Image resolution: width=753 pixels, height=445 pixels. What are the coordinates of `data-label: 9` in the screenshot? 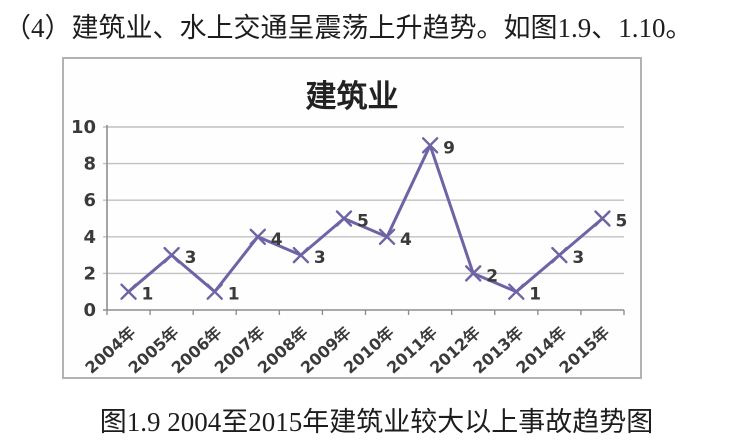 It's located at (449, 148).